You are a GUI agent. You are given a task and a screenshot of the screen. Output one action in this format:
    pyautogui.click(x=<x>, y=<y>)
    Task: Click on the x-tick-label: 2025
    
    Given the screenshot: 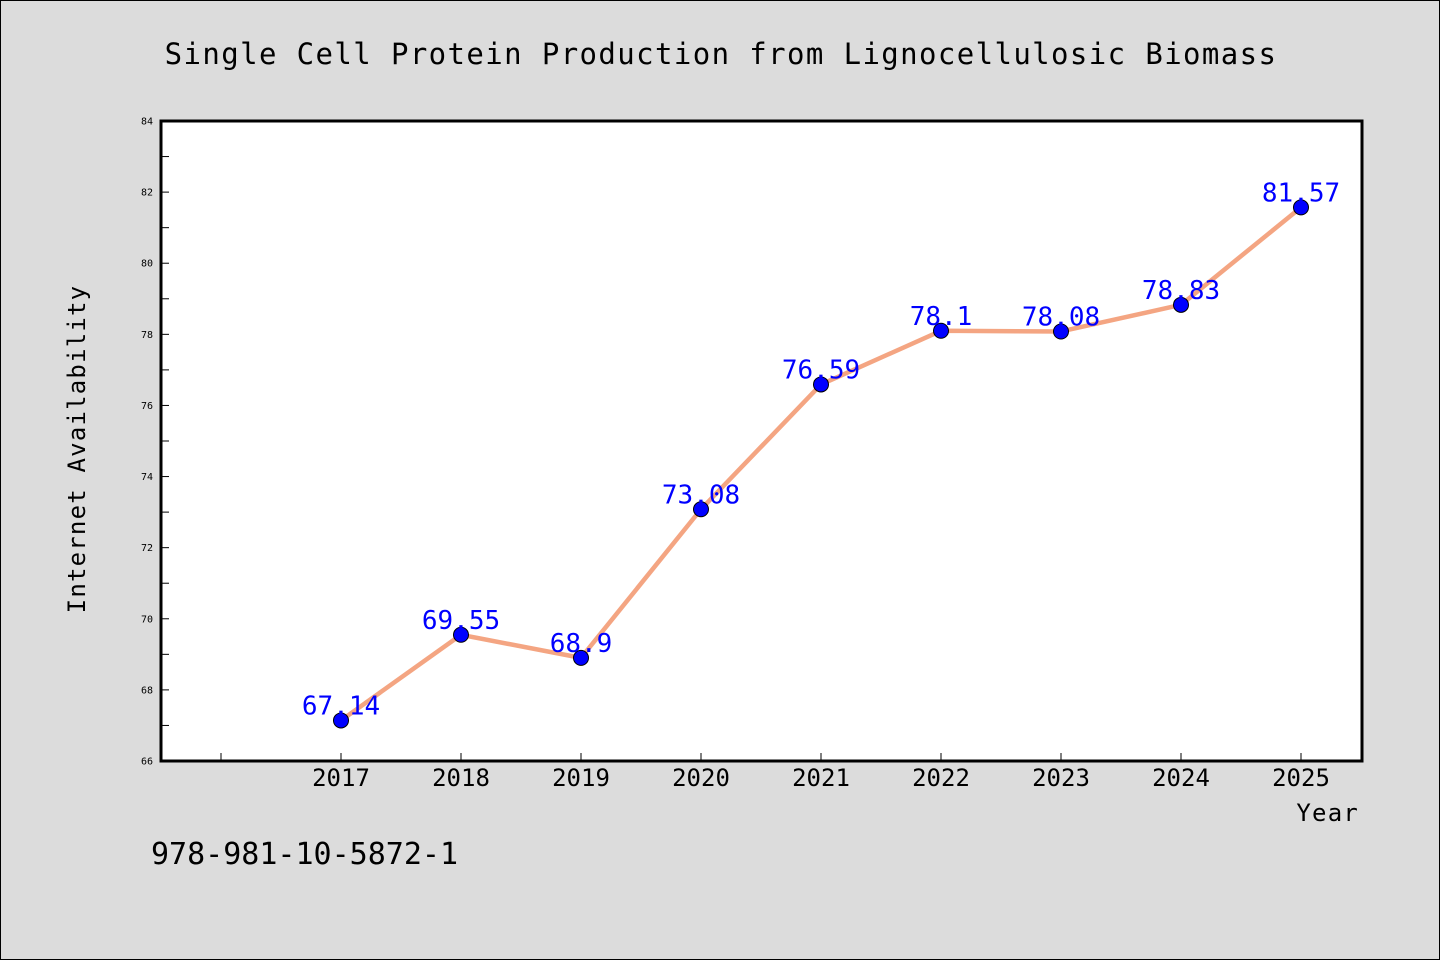 What is the action you would take?
    pyautogui.click(x=1301, y=778)
    